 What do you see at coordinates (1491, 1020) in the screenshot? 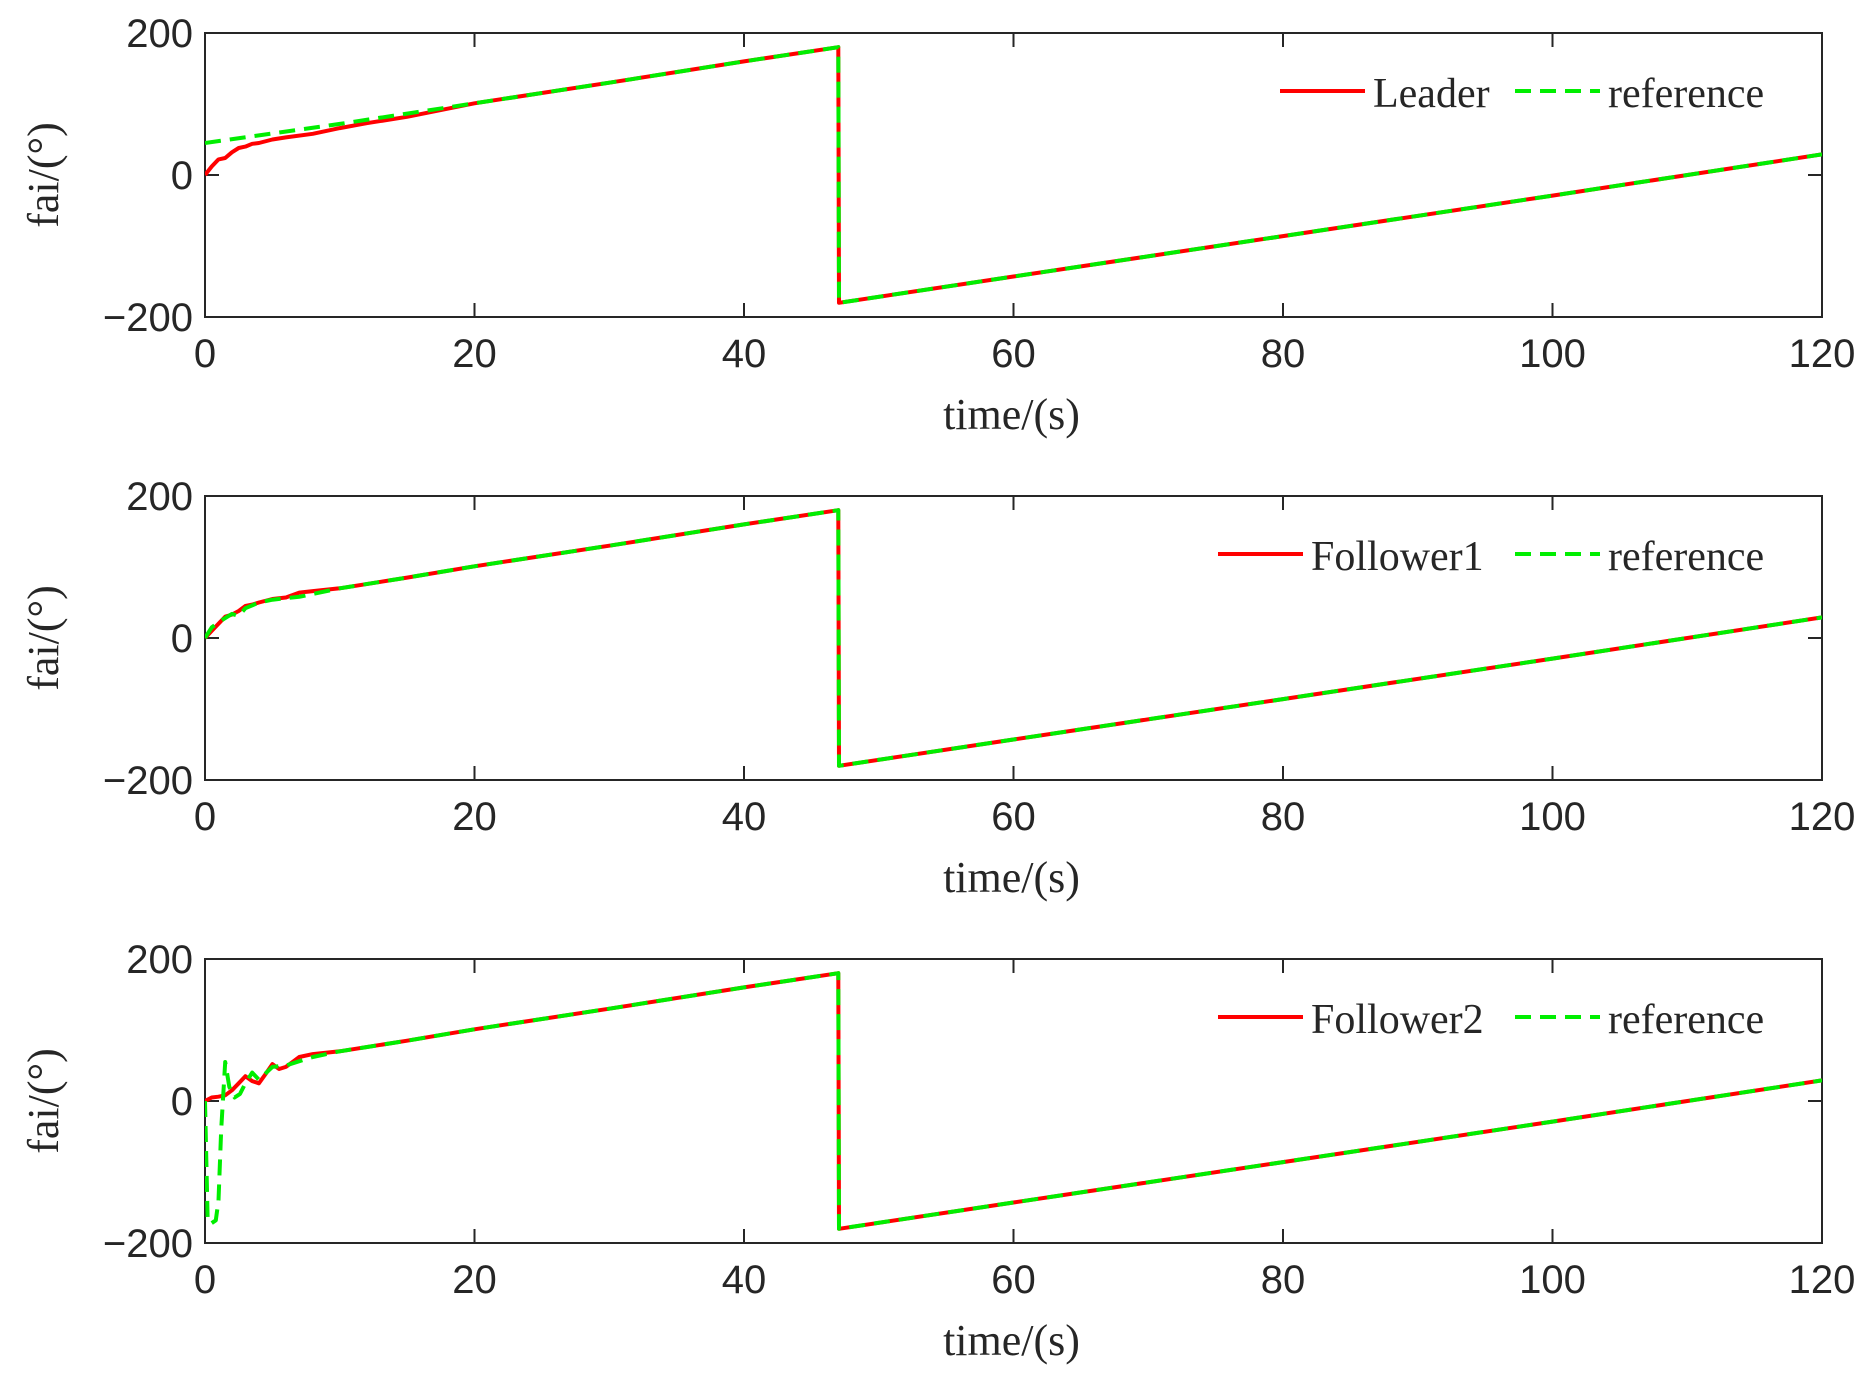
I see `legend: Follower2 reference` at bounding box center [1491, 1020].